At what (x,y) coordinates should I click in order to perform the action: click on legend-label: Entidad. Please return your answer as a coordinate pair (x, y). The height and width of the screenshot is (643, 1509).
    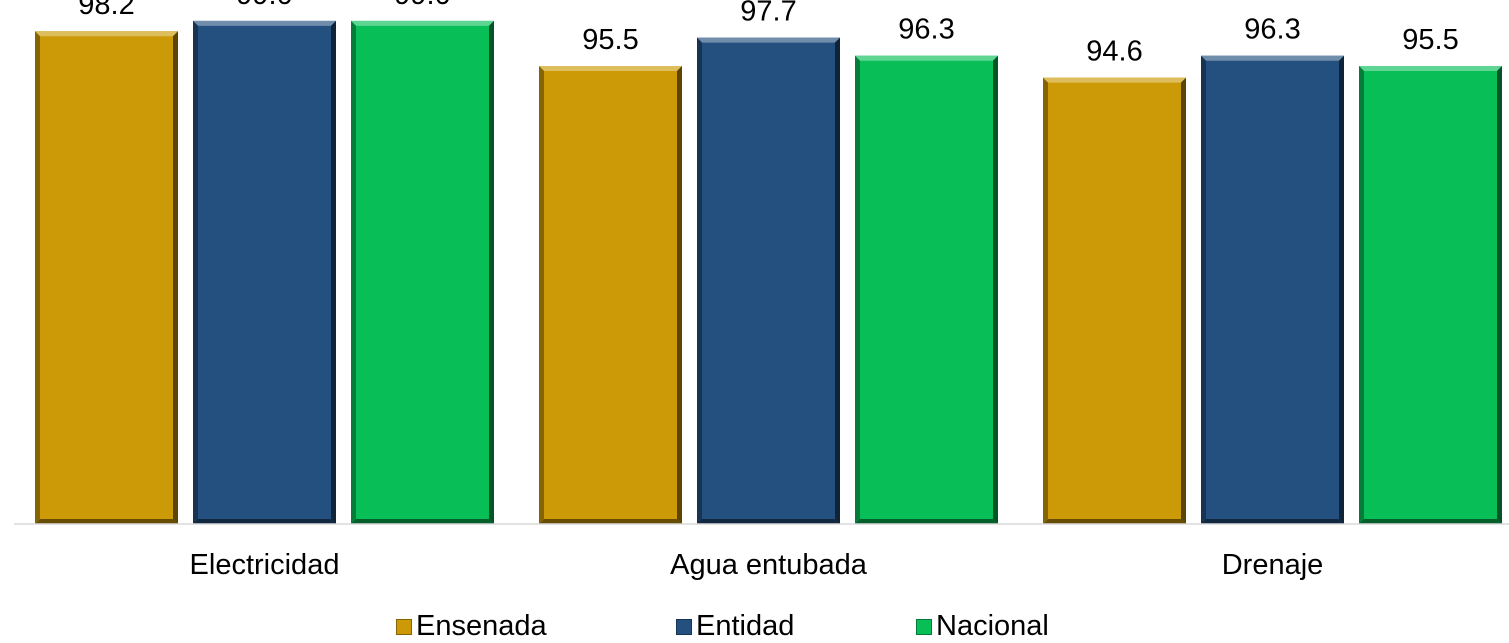
    Looking at the image, I should click on (745, 626).